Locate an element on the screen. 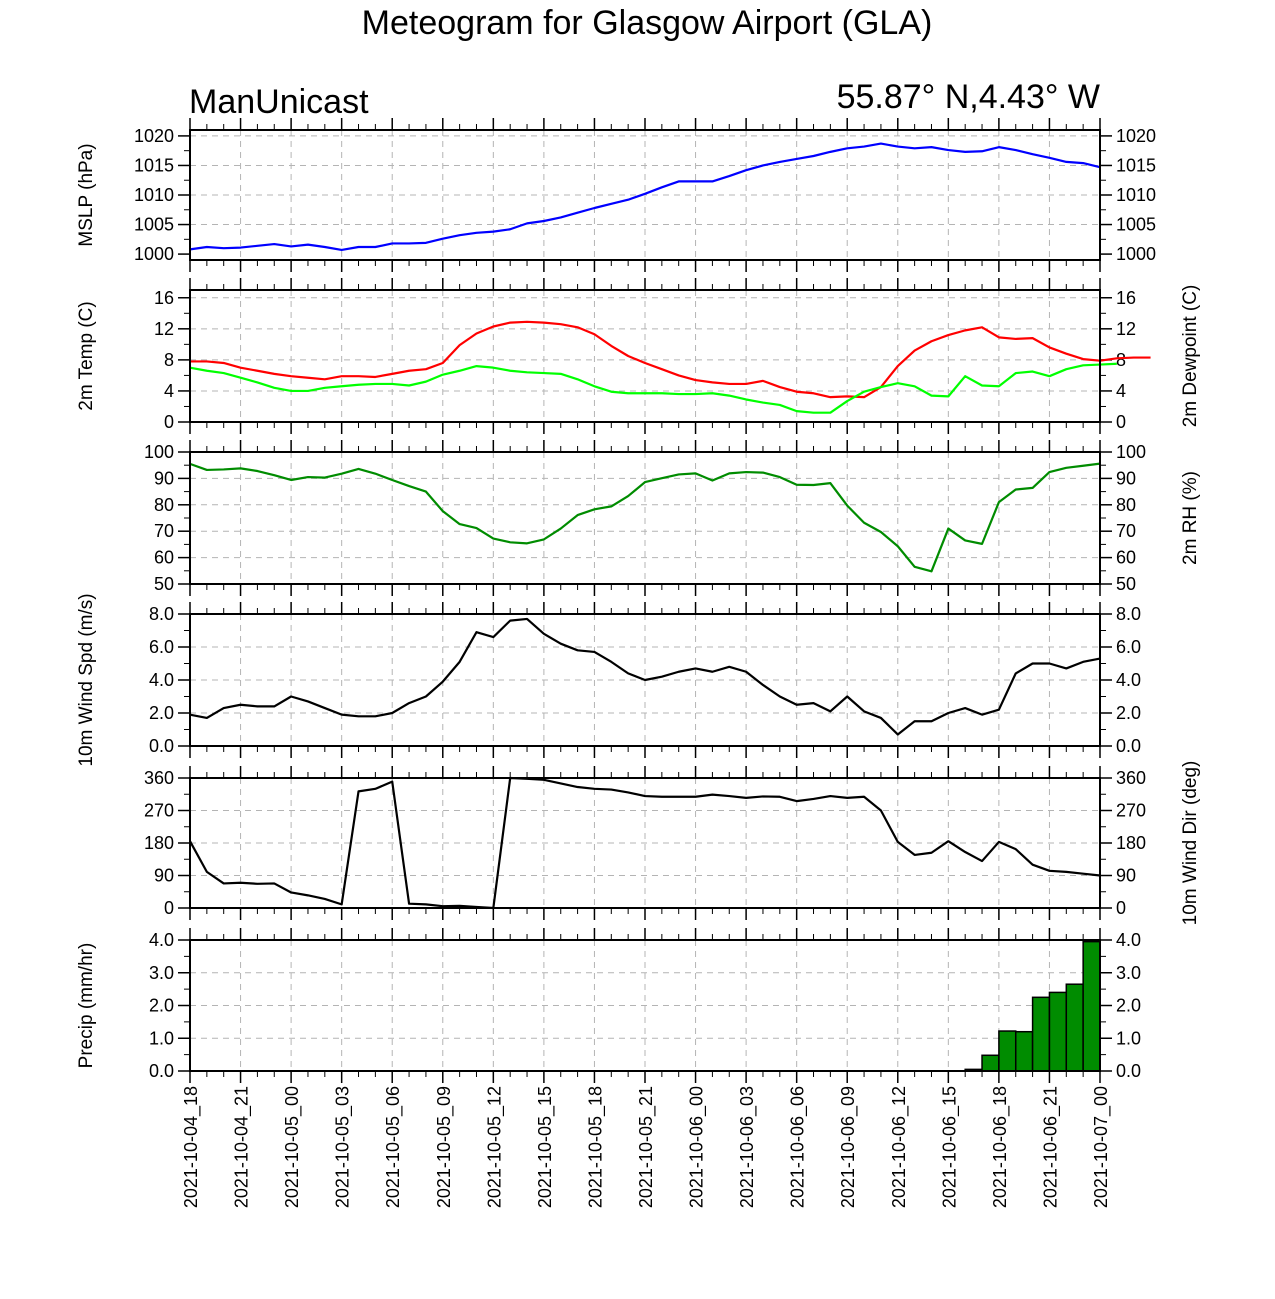 The height and width of the screenshot is (1299, 1275). y-tick-label: 3.0 is located at coordinates (161, 973).